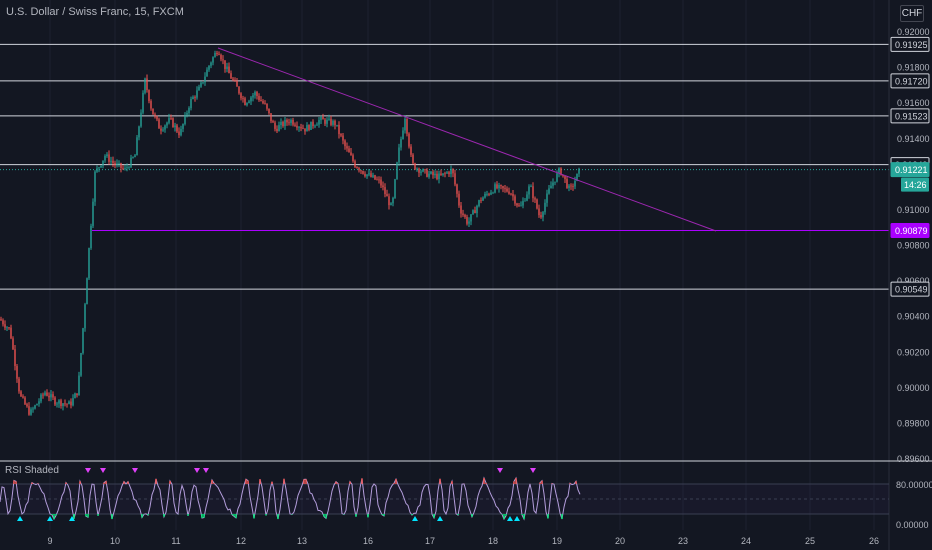 This screenshot has height=550, width=932. What do you see at coordinates (50, 518) in the screenshot?
I see `rsi-buy-signal` at bounding box center [50, 518].